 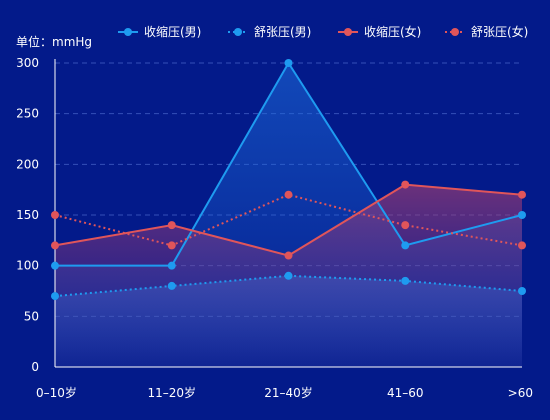 I want to click on legend-label: 舒张压(男), so click(x=282, y=32).